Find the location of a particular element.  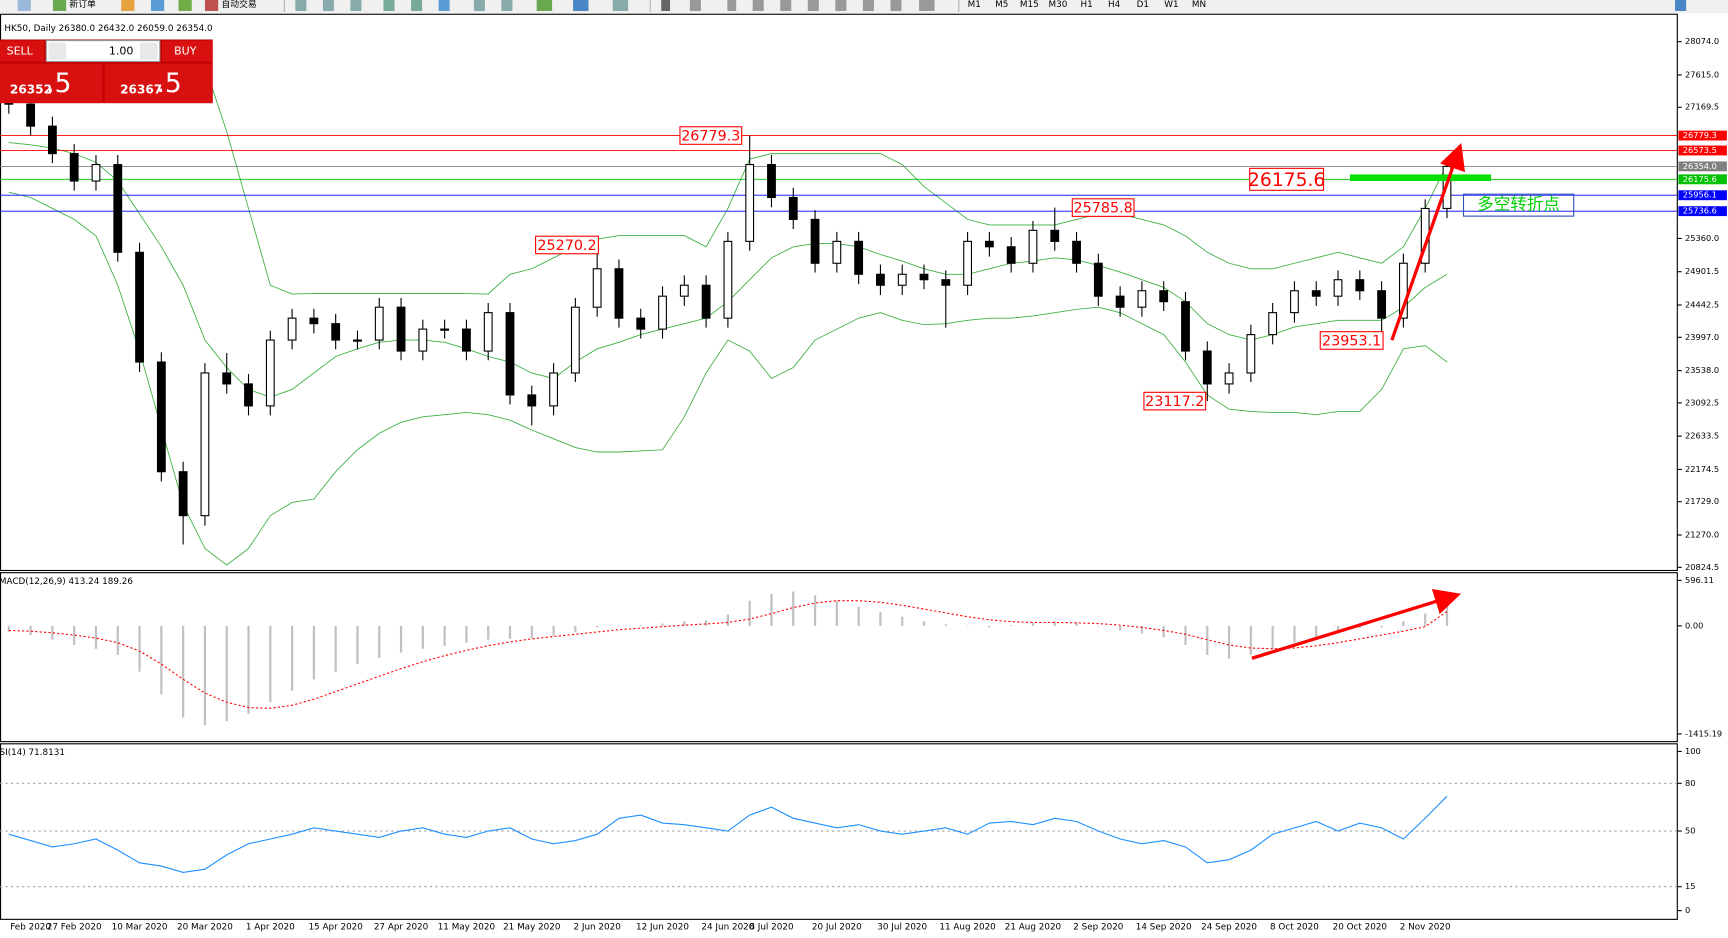

volume-up is located at coordinates (148, 51).